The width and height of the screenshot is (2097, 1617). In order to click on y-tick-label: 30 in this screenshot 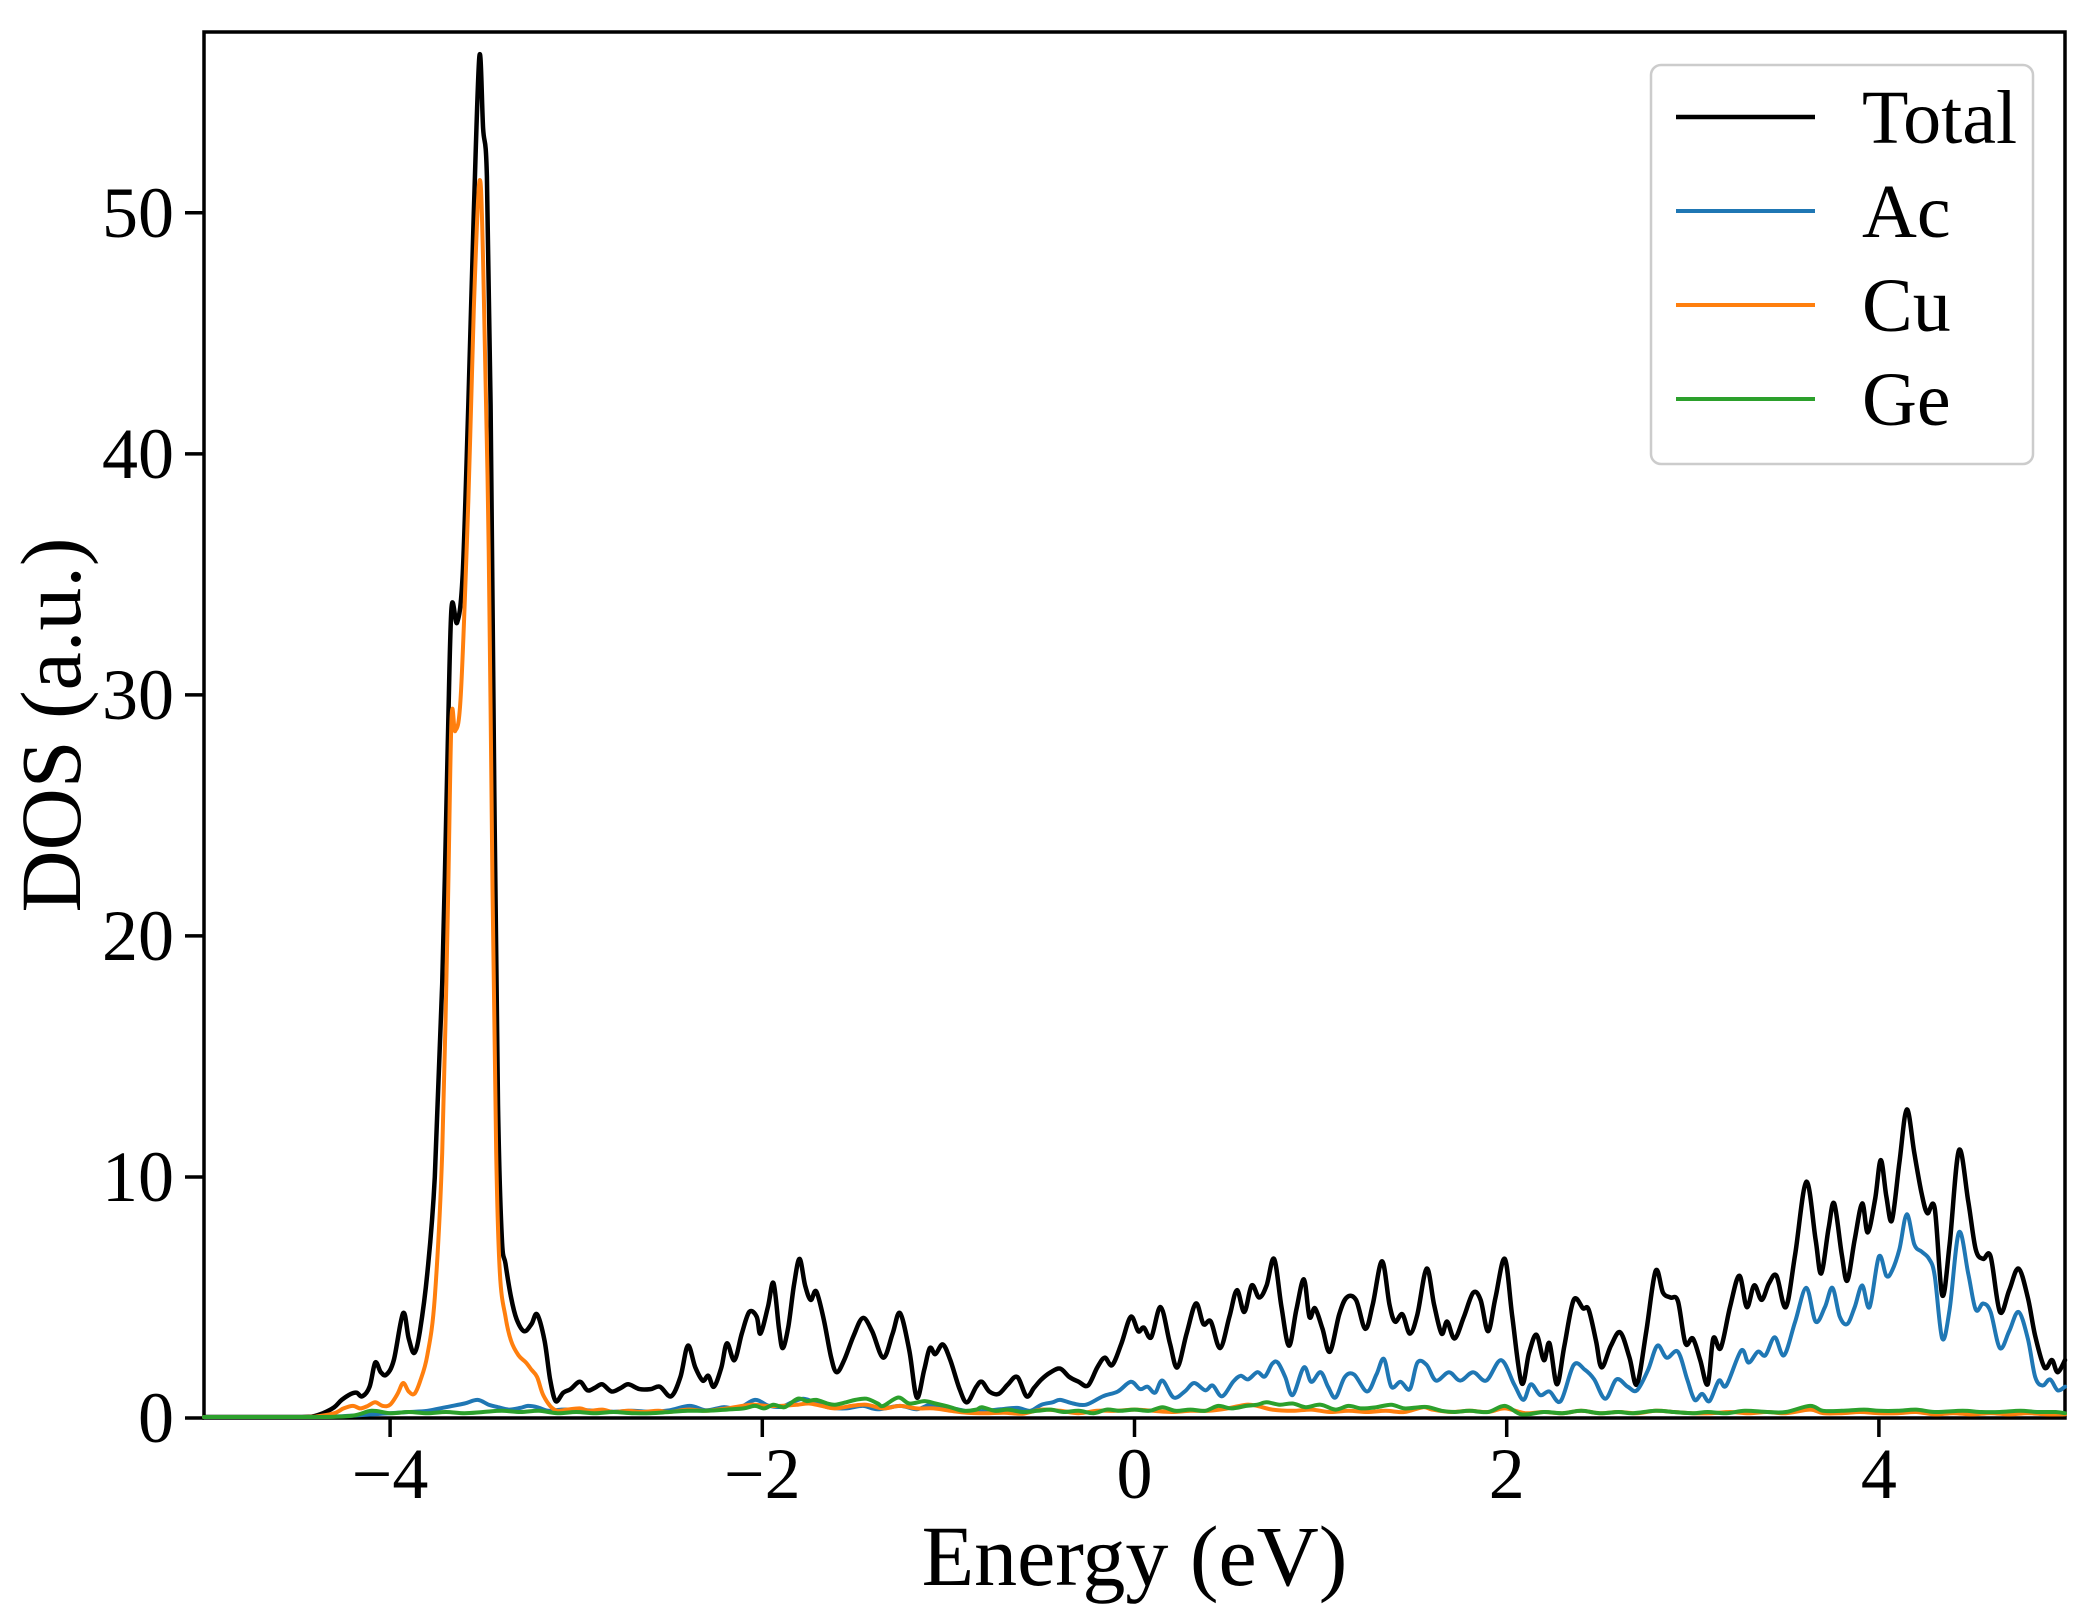, I will do `click(138, 695)`.